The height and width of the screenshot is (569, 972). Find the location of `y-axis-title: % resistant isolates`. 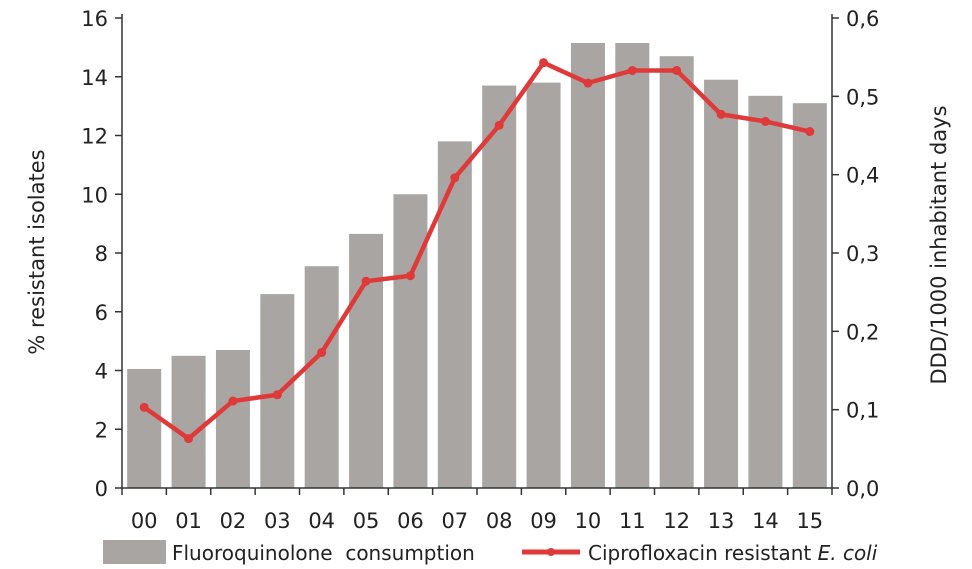

y-axis-title: % resistant isolates is located at coordinates (37, 251).